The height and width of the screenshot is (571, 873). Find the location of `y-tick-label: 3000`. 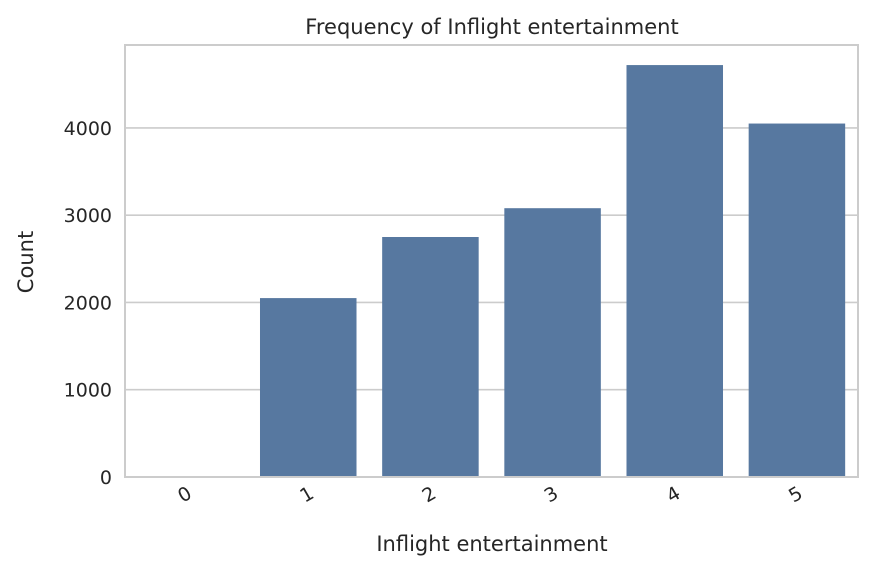

y-tick-label: 3000 is located at coordinates (88, 216).